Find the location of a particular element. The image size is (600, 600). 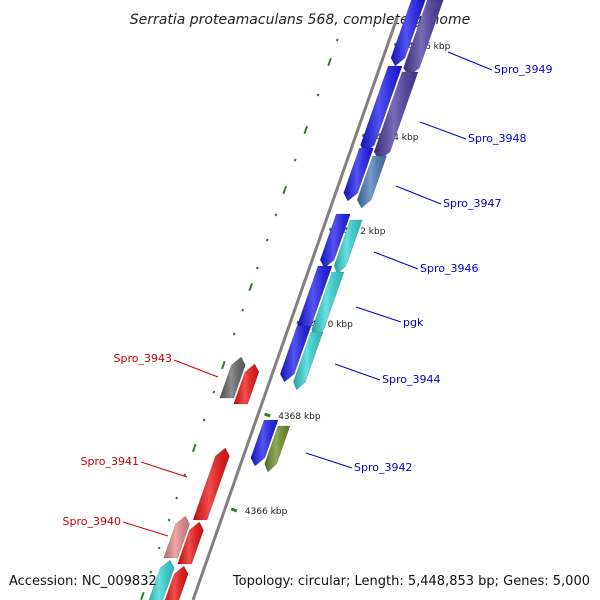

gene-label-spro-3947: Spro_3947 is located at coordinates (472, 203).